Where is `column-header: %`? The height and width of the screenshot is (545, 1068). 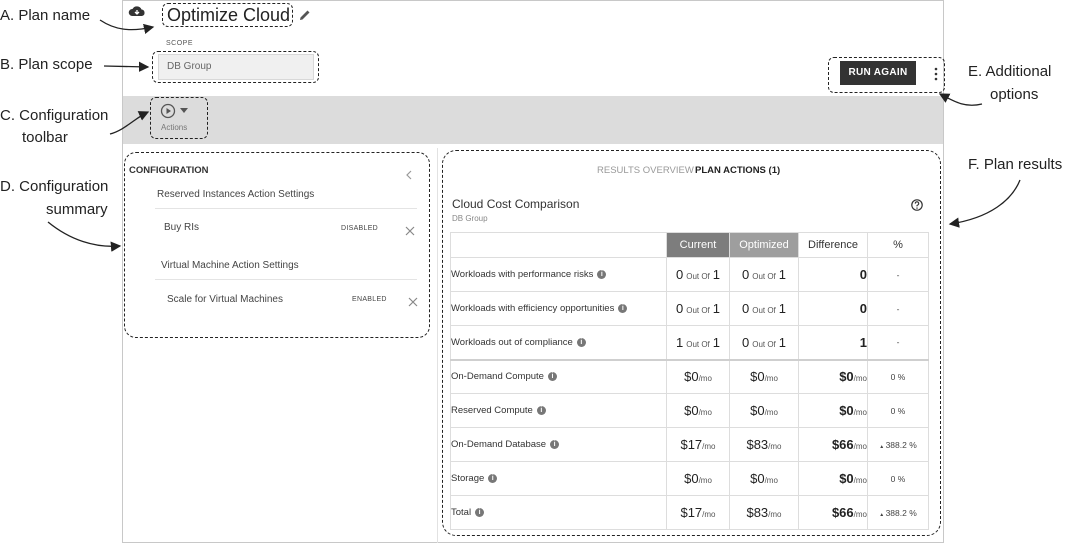
column-header: % is located at coordinates (898, 245).